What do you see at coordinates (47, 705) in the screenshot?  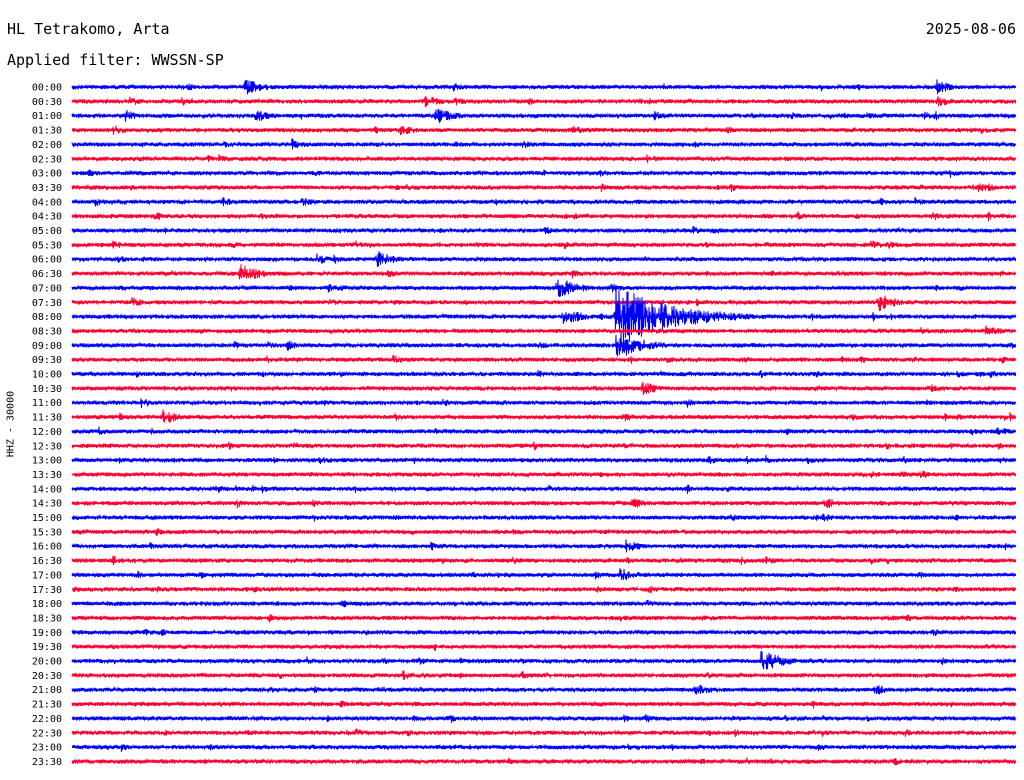 I see `row-time-label: 21:30` at bounding box center [47, 705].